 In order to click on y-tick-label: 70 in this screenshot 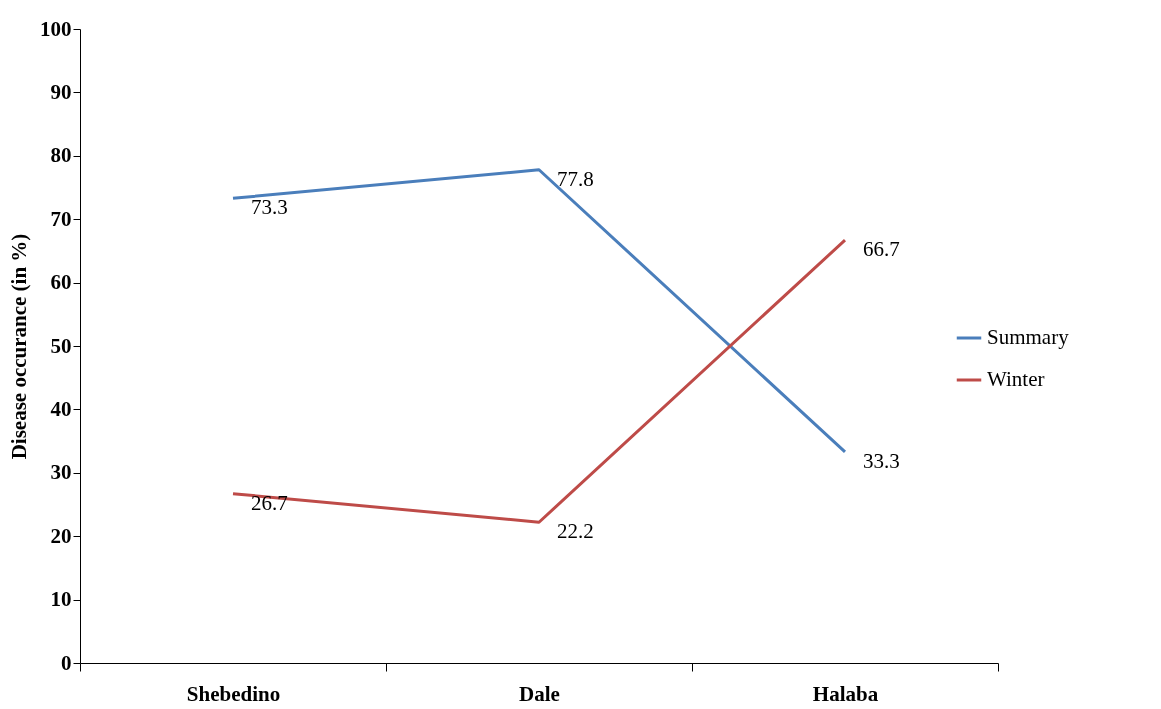, I will do `click(61, 218)`.